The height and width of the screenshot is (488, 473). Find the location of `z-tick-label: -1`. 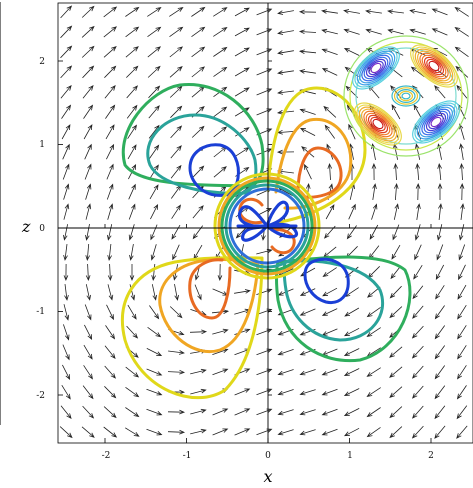

z-tick-label: -1 is located at coordinates (40, 312).